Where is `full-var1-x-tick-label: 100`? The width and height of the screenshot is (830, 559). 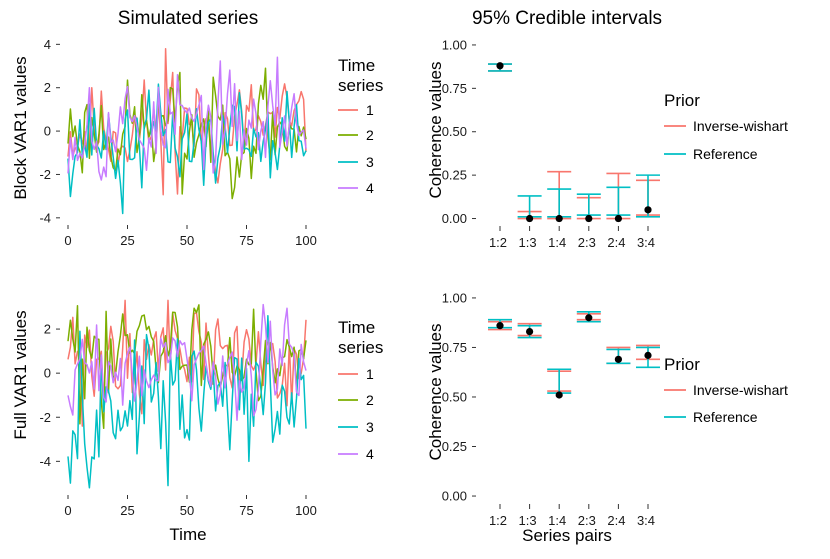
full-var1-x-tick-label: 100 is located at coordinates (306, 510).